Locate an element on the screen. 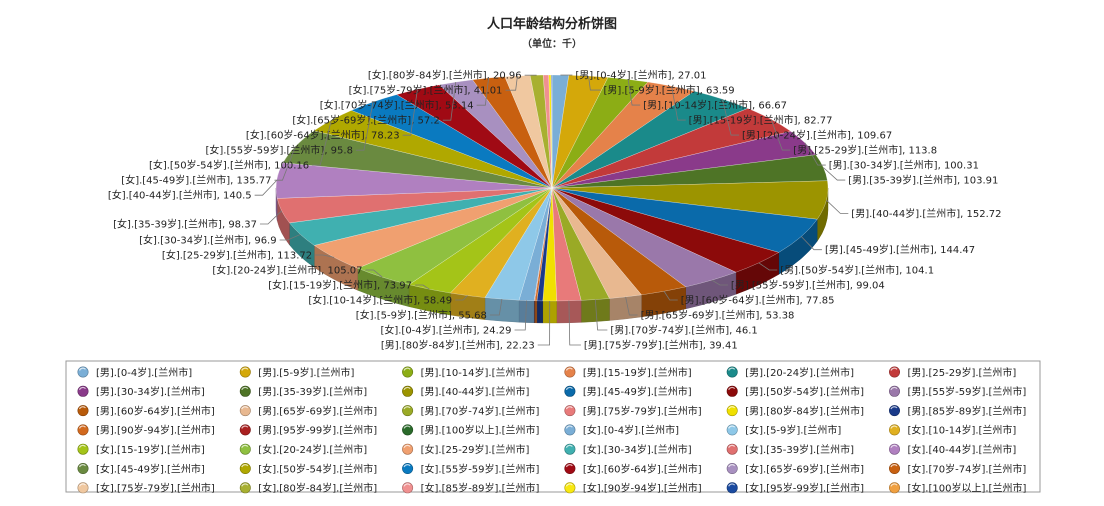 Image resolution: width=1104 pixels, height=506 pixels. legend-label: [女].[20-24岁].[兰州市] is located at coordinates (312, 449).